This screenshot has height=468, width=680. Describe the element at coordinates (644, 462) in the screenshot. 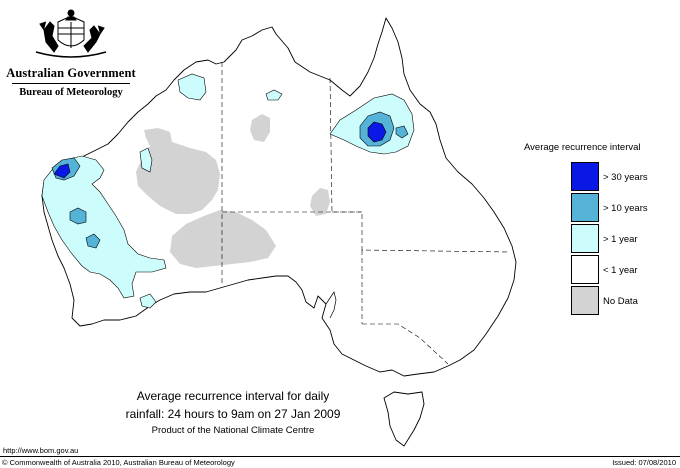

I see `issued-date: Issued: 07/08/2010` at that location.